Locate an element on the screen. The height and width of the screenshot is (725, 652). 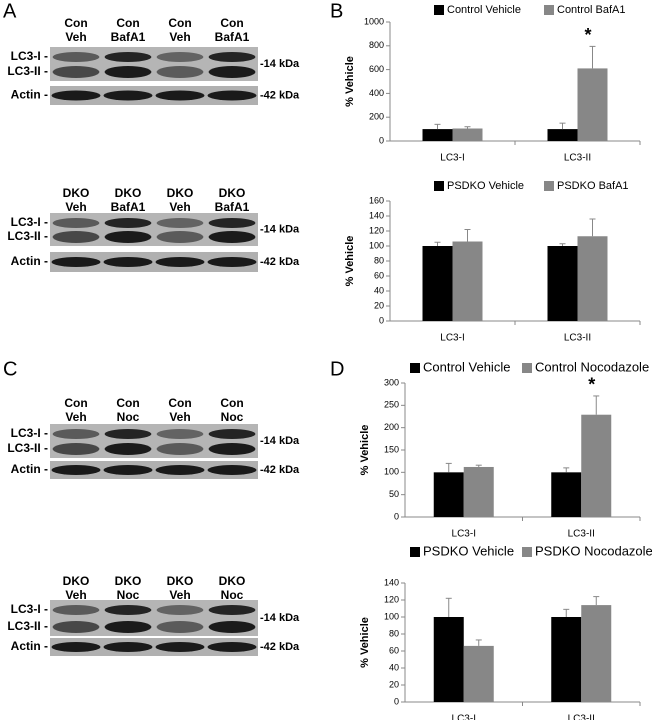
x-tick-label: LC3-II is located at coordinates (581, 717).